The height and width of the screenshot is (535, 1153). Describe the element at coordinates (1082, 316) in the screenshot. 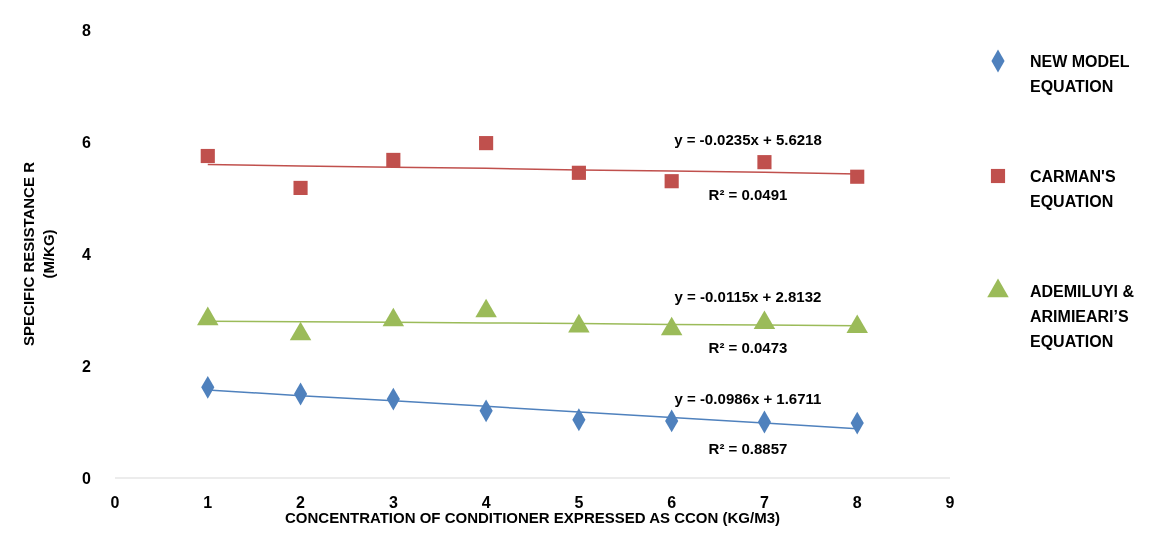

I see `legend-label: ADEMILUYI & ARIMIEARI’S EQUATION` at that location.